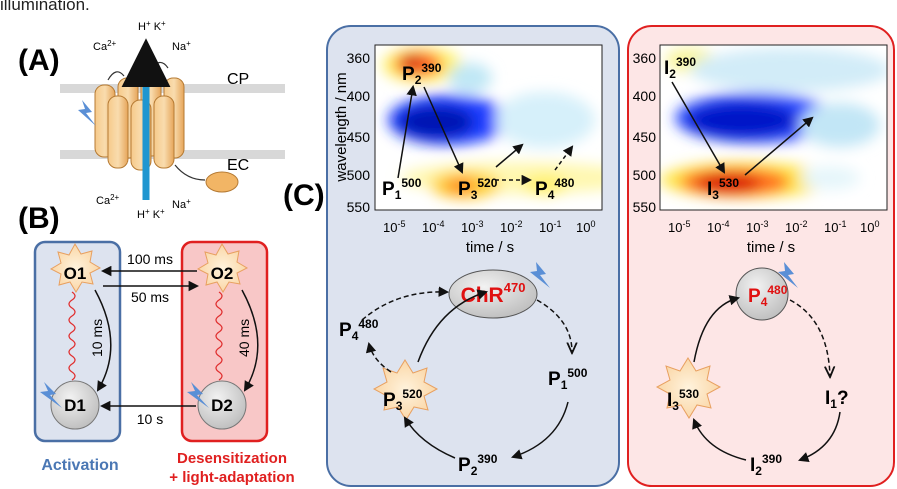 The width and height of the screenshot is (897, 489). I want to click on state-o1: O1, so click(75, 273).